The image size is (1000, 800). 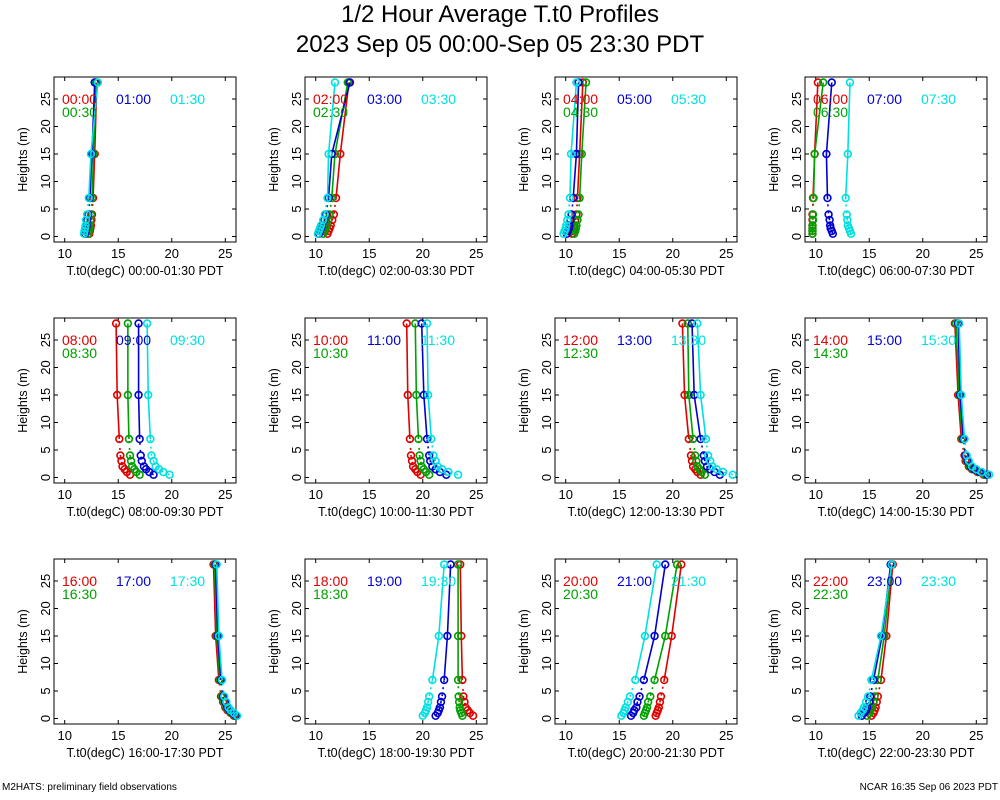 I want to click on x-axis-label: T.t0(degC) 06:00-07:30 PDT, so click(x=895, y=271).